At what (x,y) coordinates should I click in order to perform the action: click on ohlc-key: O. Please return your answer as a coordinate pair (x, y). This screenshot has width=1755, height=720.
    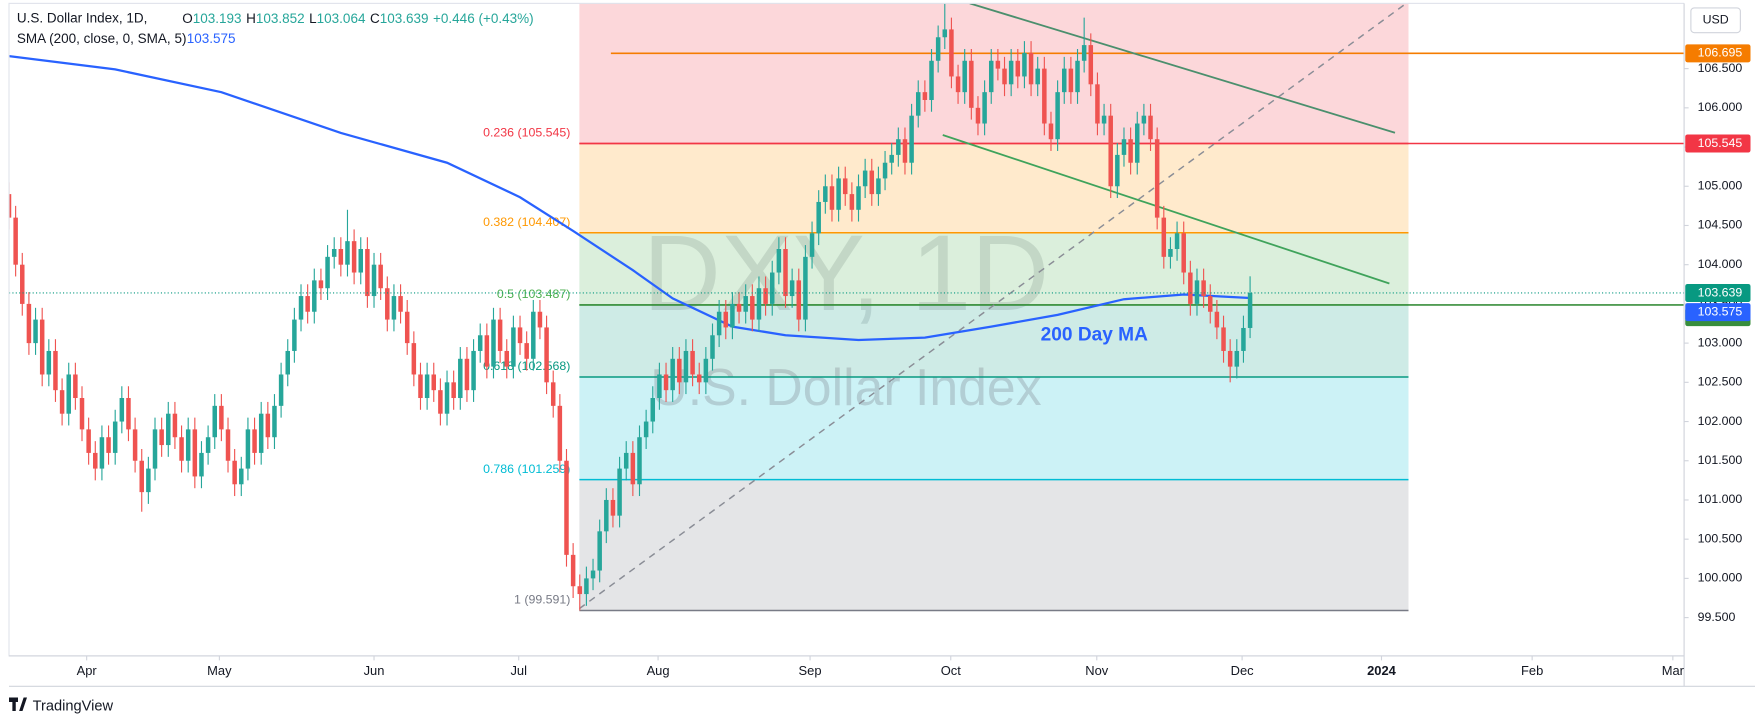
    Looking at the image, I should click on (187, 18).